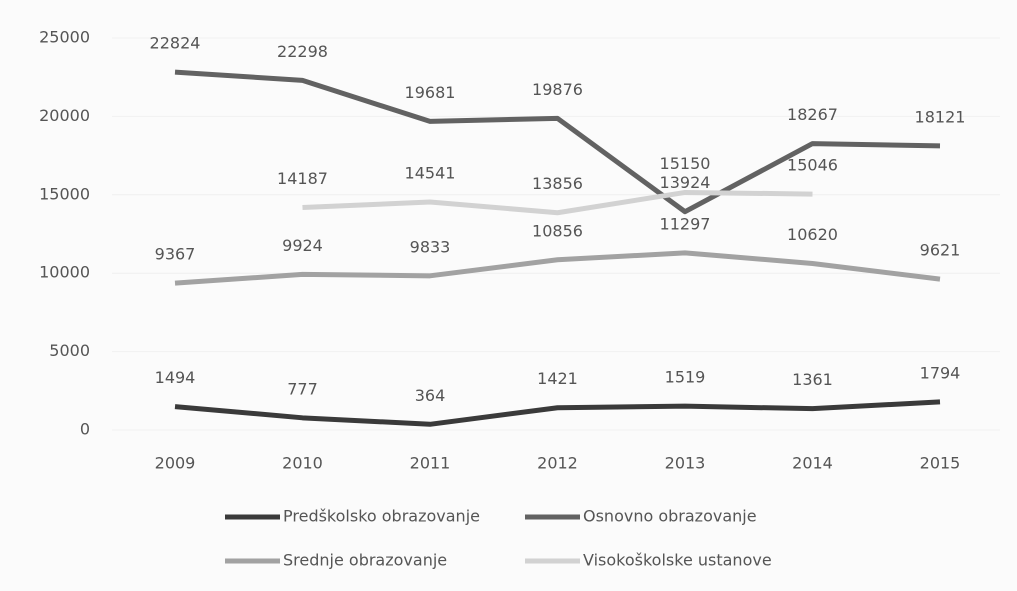  I want to click on data-label: 14187, so click(302, 178).